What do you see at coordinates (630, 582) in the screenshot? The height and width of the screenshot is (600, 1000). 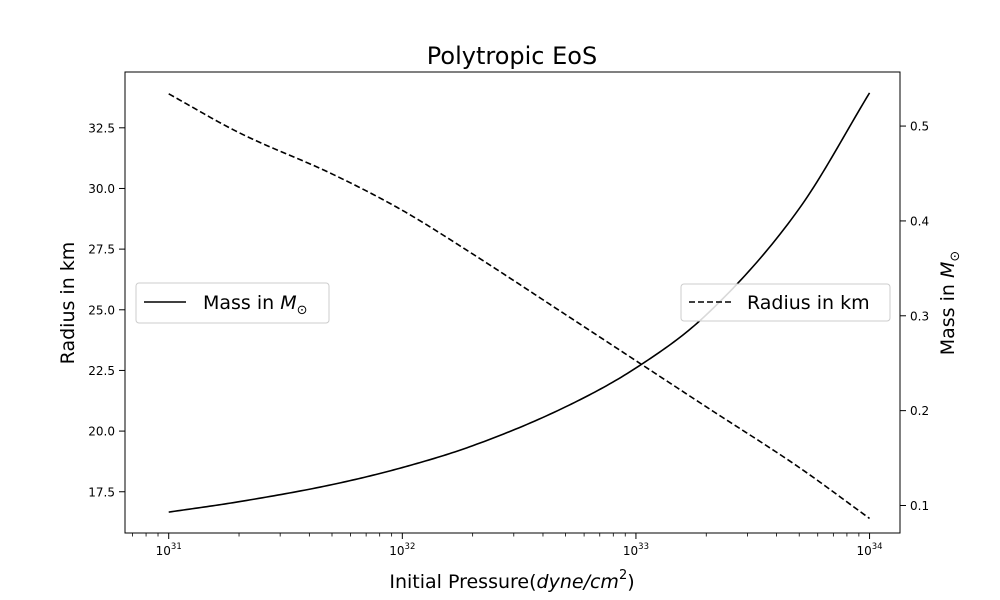 I see `x-axis-label-suffix: )` at bounding box center [630, 582].